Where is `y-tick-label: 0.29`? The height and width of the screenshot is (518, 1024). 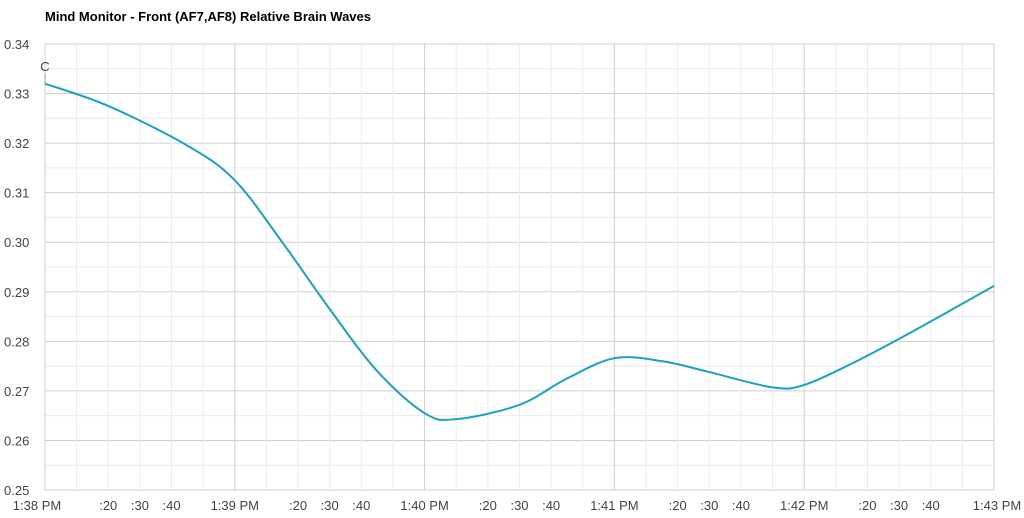
y-tick-label: 0.29 is located at coordinates (16, 292).